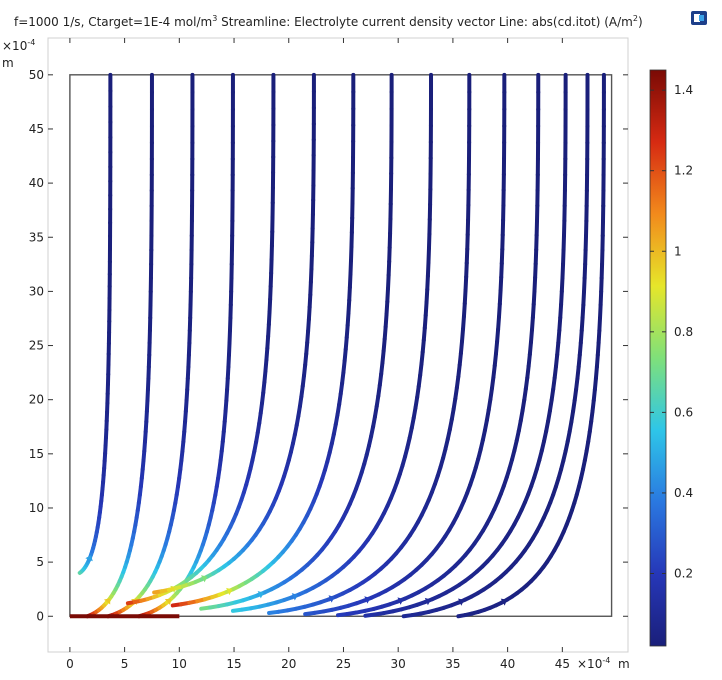 This screenshot has width=722, height=680. Describe the element at coordinates (683, 332) in the screenshot. I see `colorbar-tick-label: 0.8` at that location.